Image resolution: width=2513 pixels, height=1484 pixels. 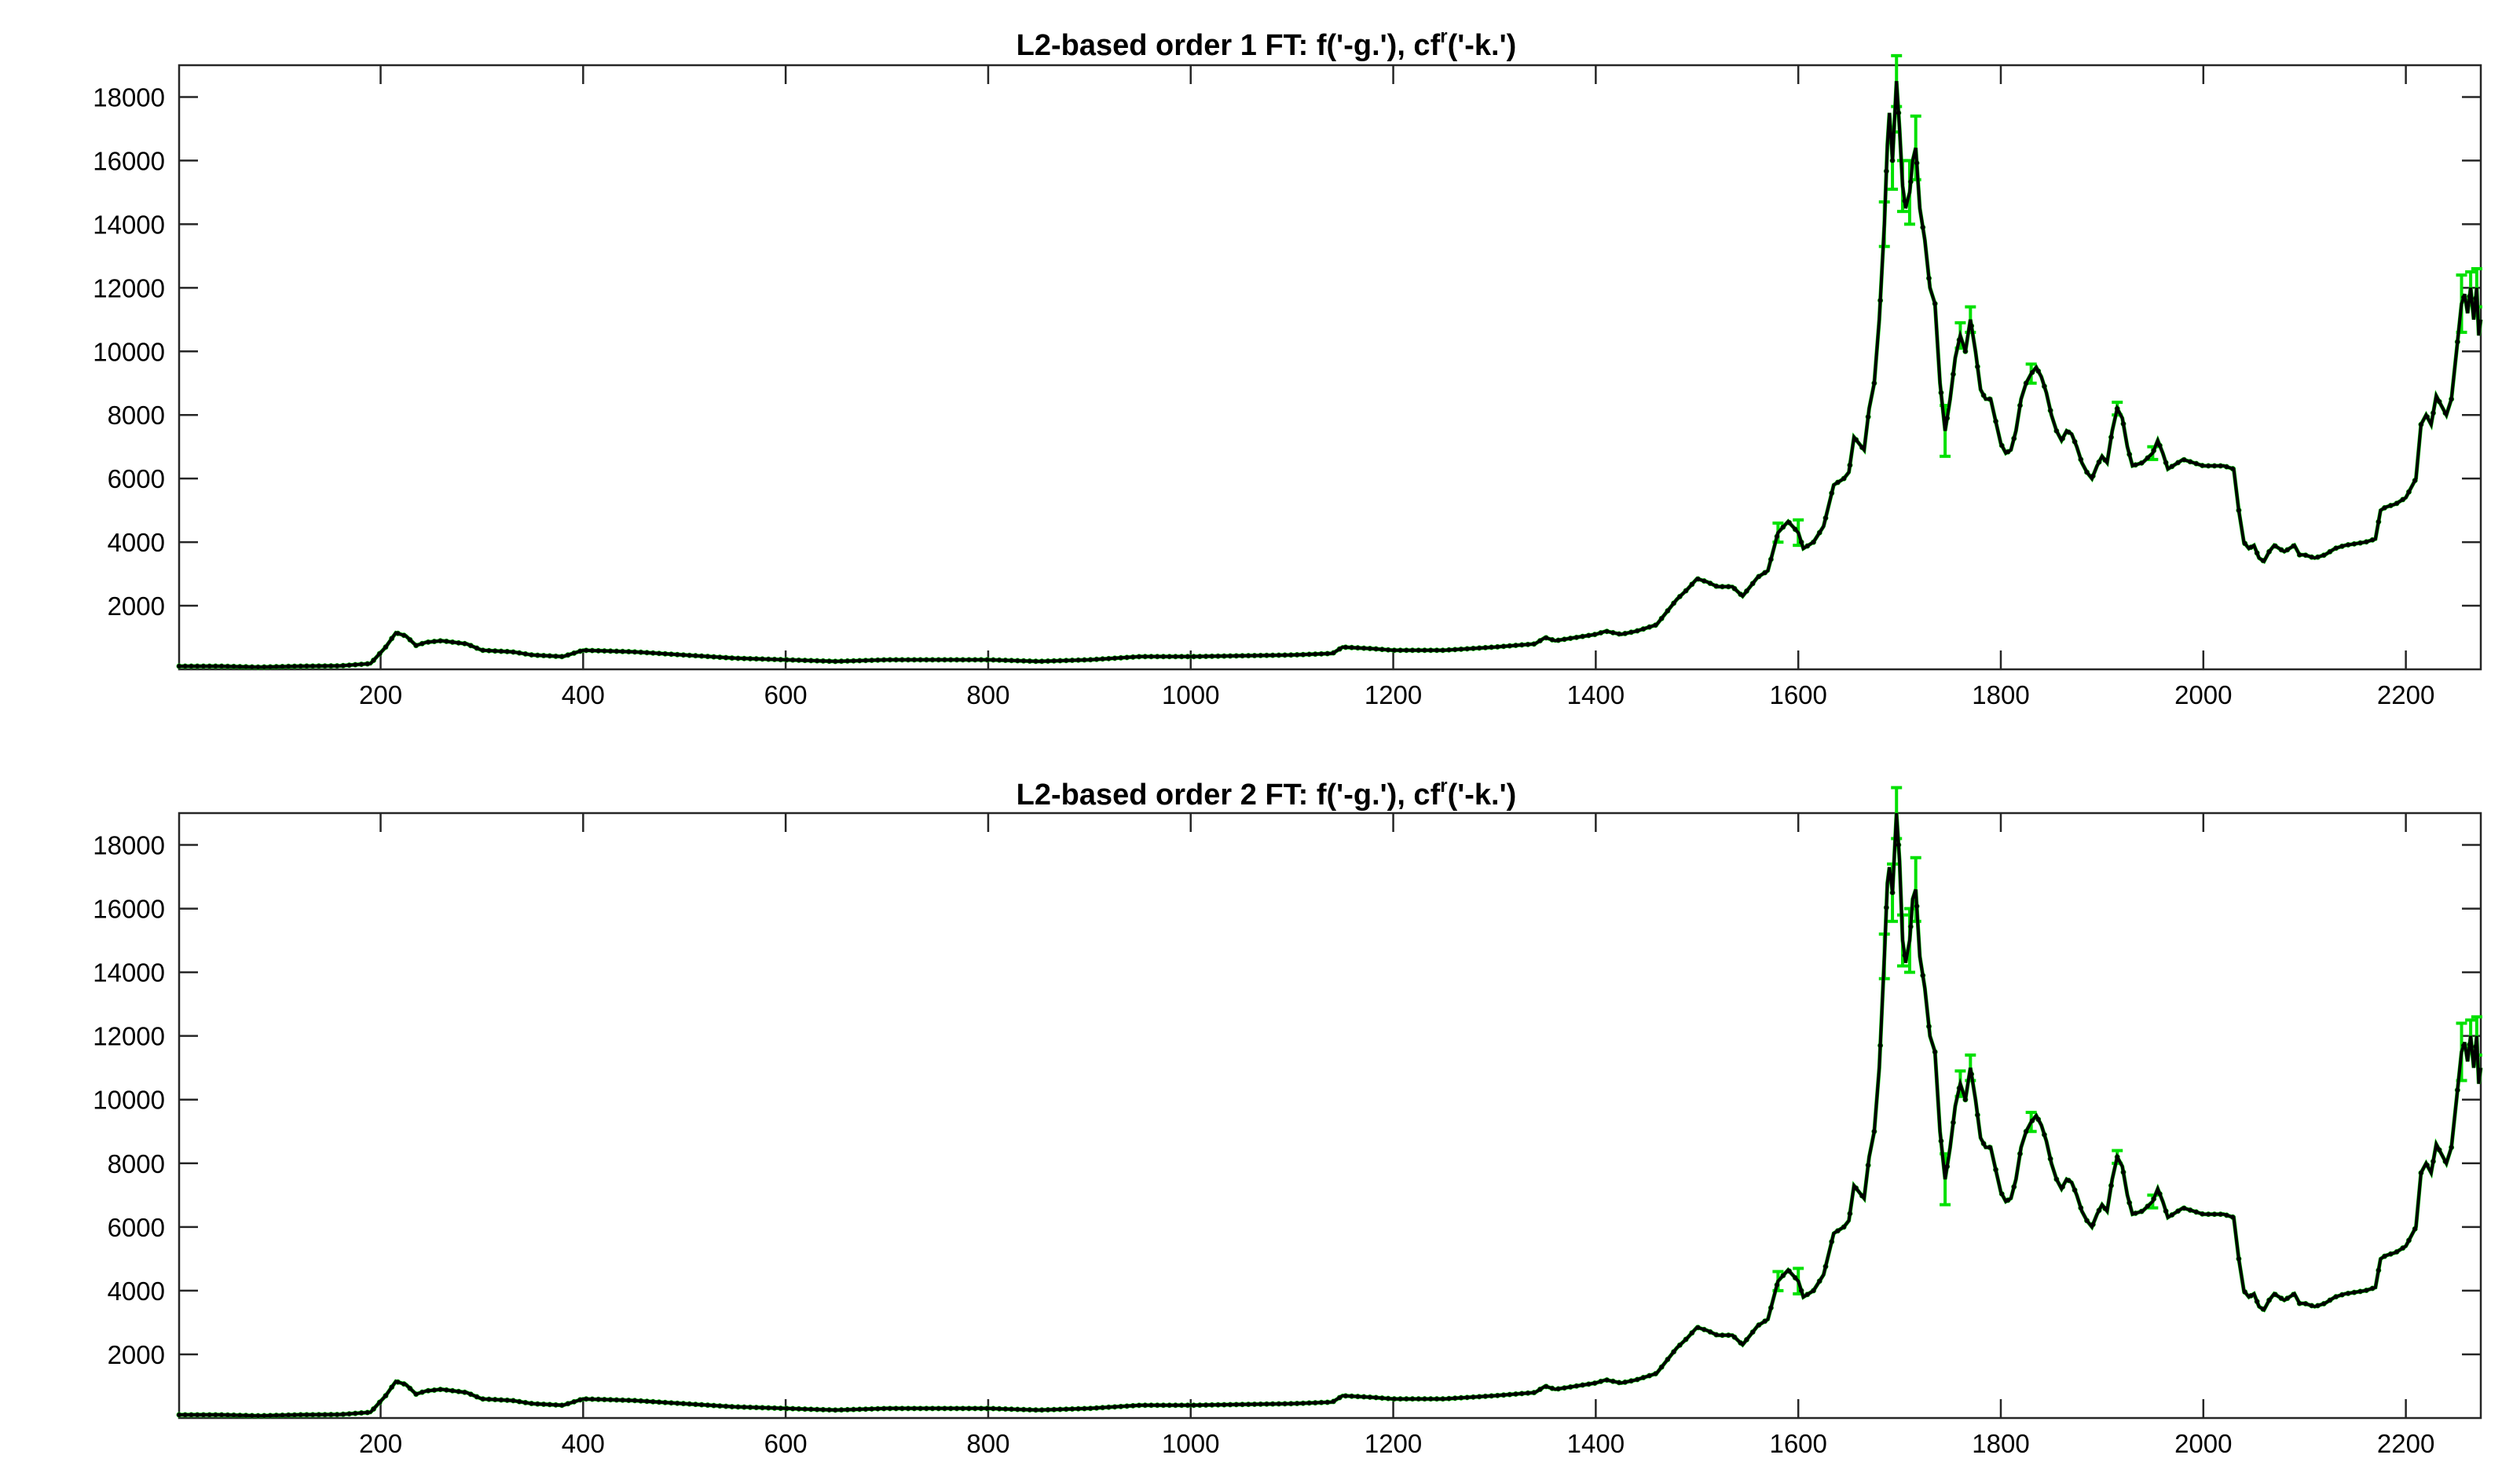 What do you see at coordinates (129, 1100) in the screenshot?
I see `y-tick-label: 10000` at bounding box center [129, 1100].